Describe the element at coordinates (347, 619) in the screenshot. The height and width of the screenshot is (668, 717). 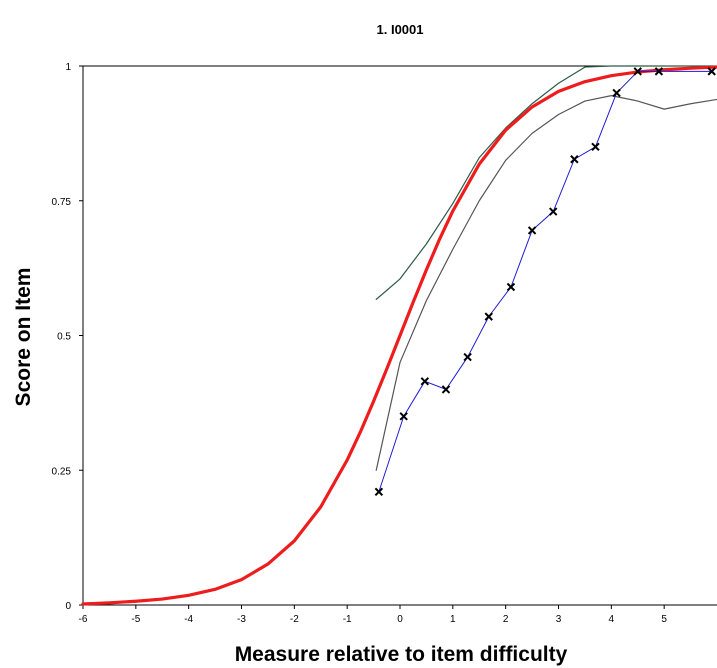
I see `x-tick-label: -1` at that location.